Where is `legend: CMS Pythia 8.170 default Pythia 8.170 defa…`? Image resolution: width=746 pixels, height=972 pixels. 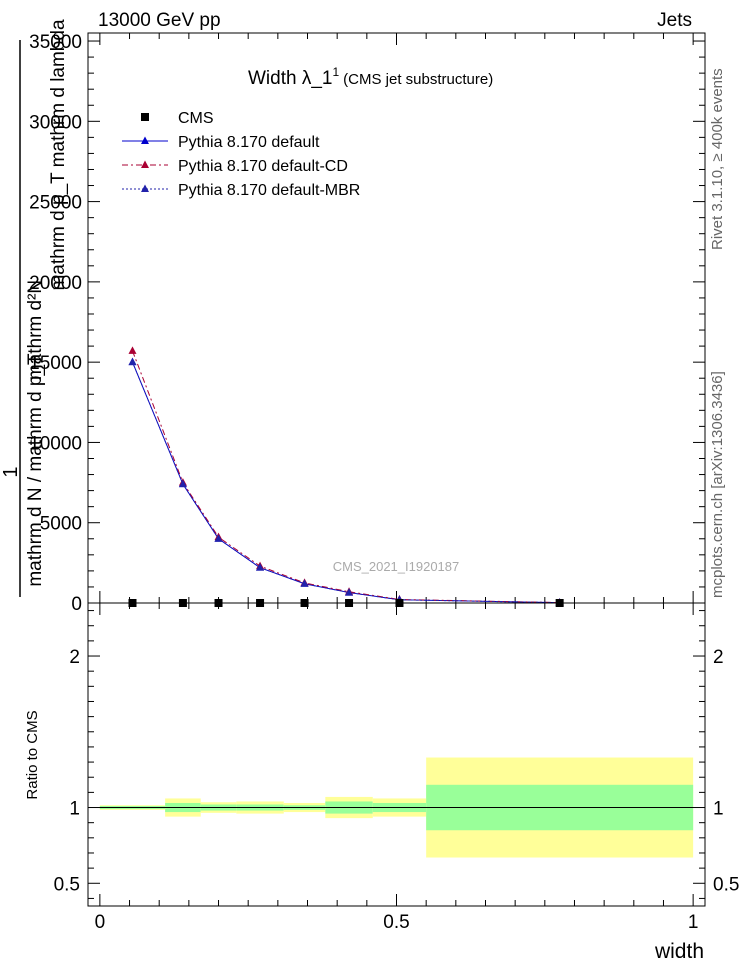 legend: CMS Pythia 8.170 default Pythia 8.170 defa… is located at coordinates (241, 154).